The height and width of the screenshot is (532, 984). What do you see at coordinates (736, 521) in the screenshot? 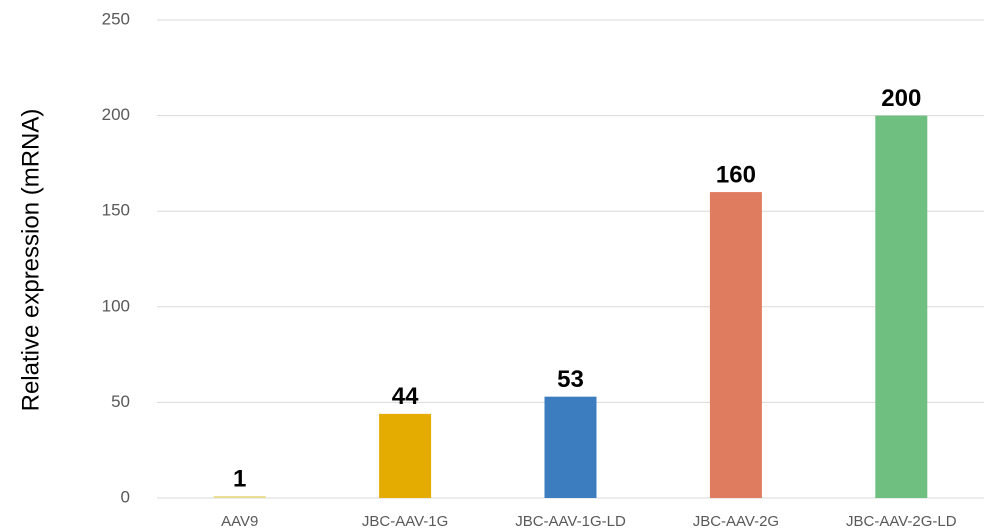
I see `x-tick-label: JBC-AAV-2G` at bounding box center [736, 521].